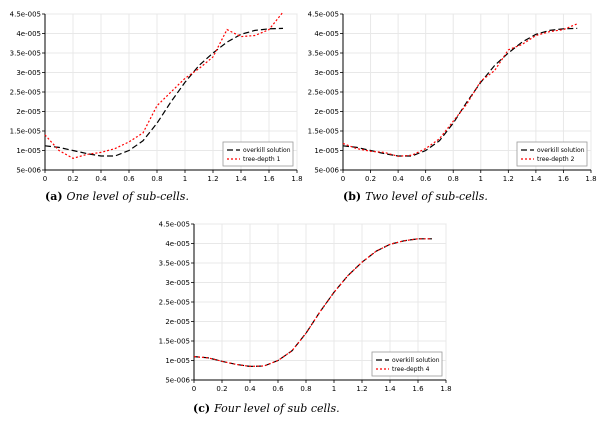  Describe the element at coordinates (561, 150) in the screenshot. I see `chart-b-legend-label: overkill solution` at that location.